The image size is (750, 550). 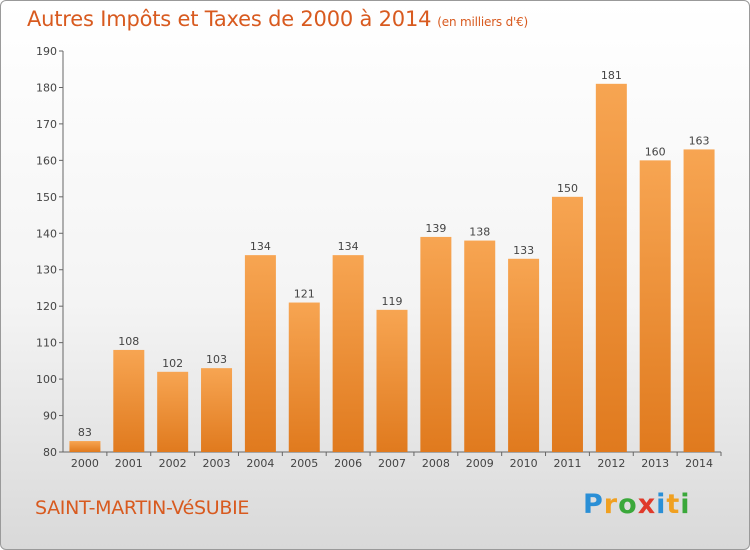 What do you see at coordinates (392, 463) in the screenshot?
I see `x-tick-label-2007: 2007` at bounding box center [392, 463].